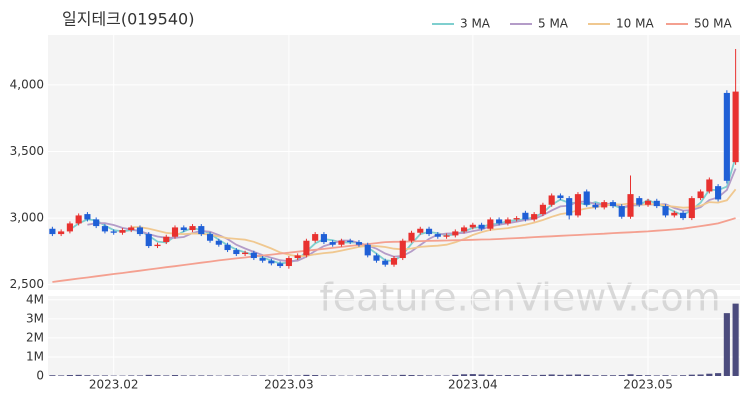  Describe the element at coordinates (40, 376) in the screenshot. I see `volume-tick-label: 0` at that location.